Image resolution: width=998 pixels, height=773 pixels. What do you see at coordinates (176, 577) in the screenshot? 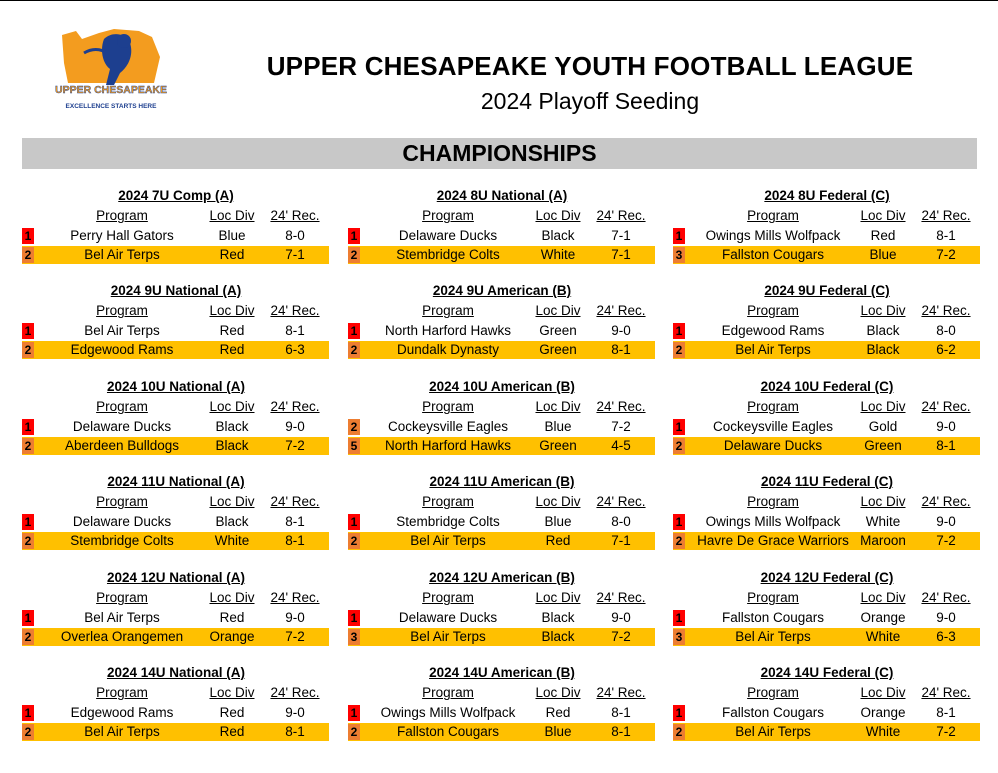
I see `bracket-title: 2024 12U National (A)` at bounding box center [176, 577].